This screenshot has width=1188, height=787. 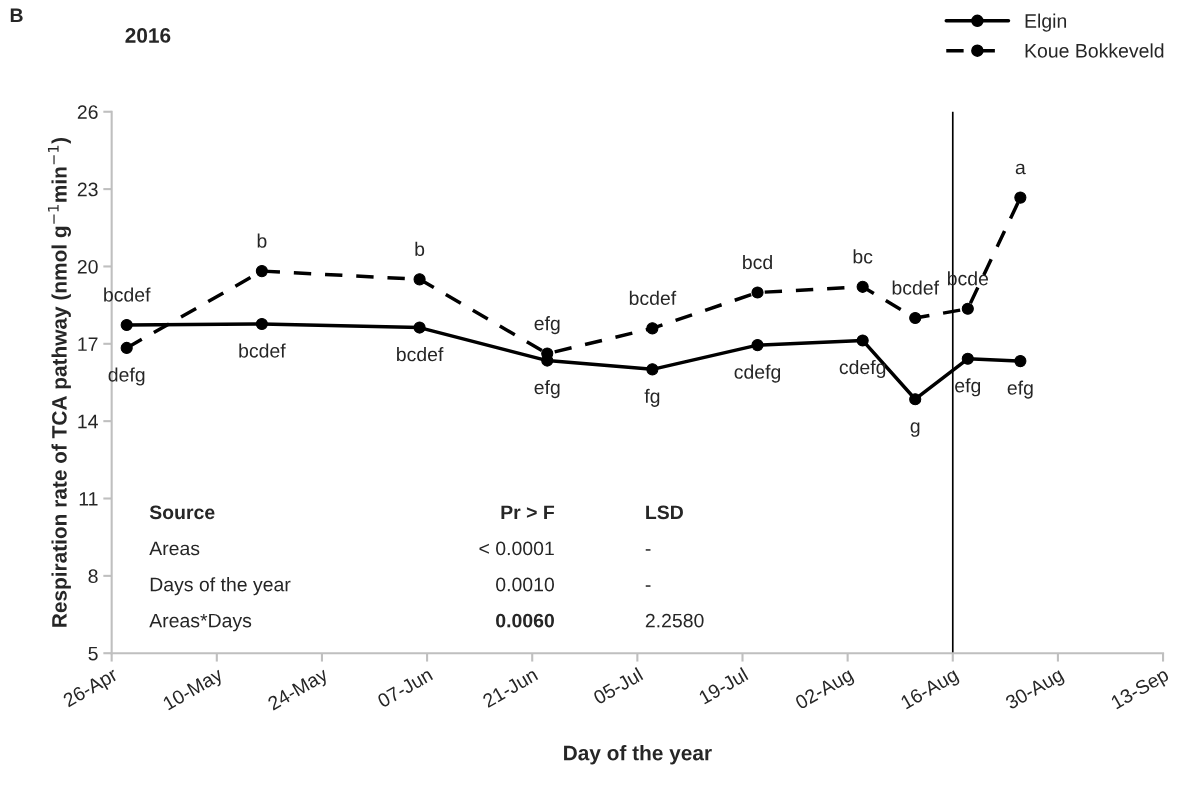 What do you see at coordinates (59, 382) in the screenshot?
I see `y-axis-title: Respiration rate of TCA pathway (nmol g$^{−1}$min$^{−1}$)` at bounding box center [59, 382].